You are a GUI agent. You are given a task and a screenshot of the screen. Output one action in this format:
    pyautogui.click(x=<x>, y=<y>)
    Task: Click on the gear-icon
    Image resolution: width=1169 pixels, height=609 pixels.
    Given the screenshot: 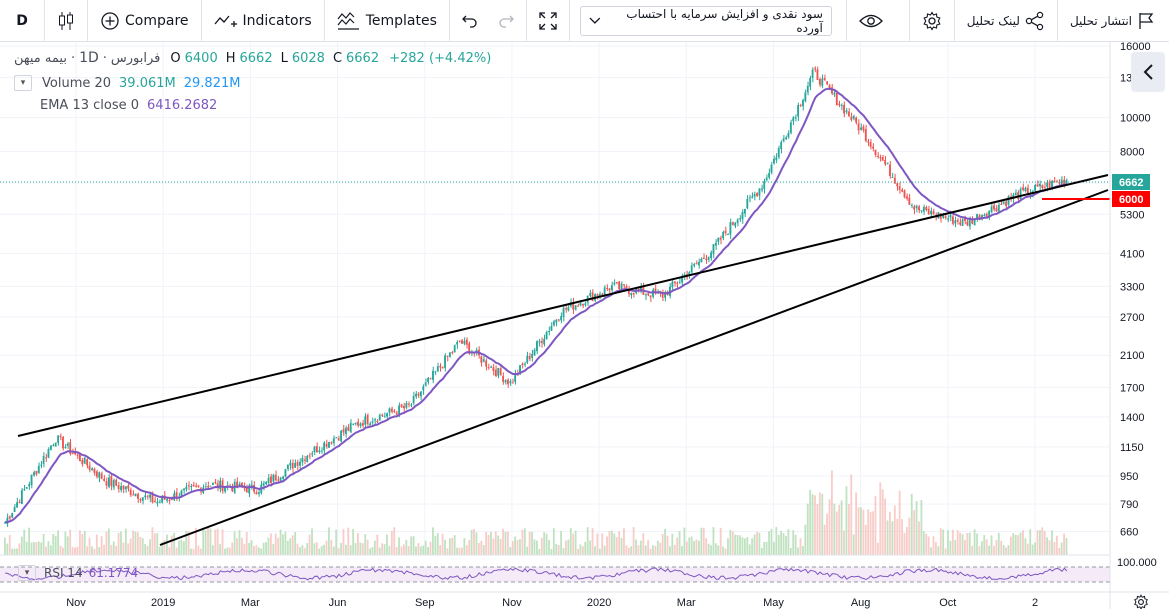 What is the action you would take?
    pyautogui.click(x=932, y=21)
    